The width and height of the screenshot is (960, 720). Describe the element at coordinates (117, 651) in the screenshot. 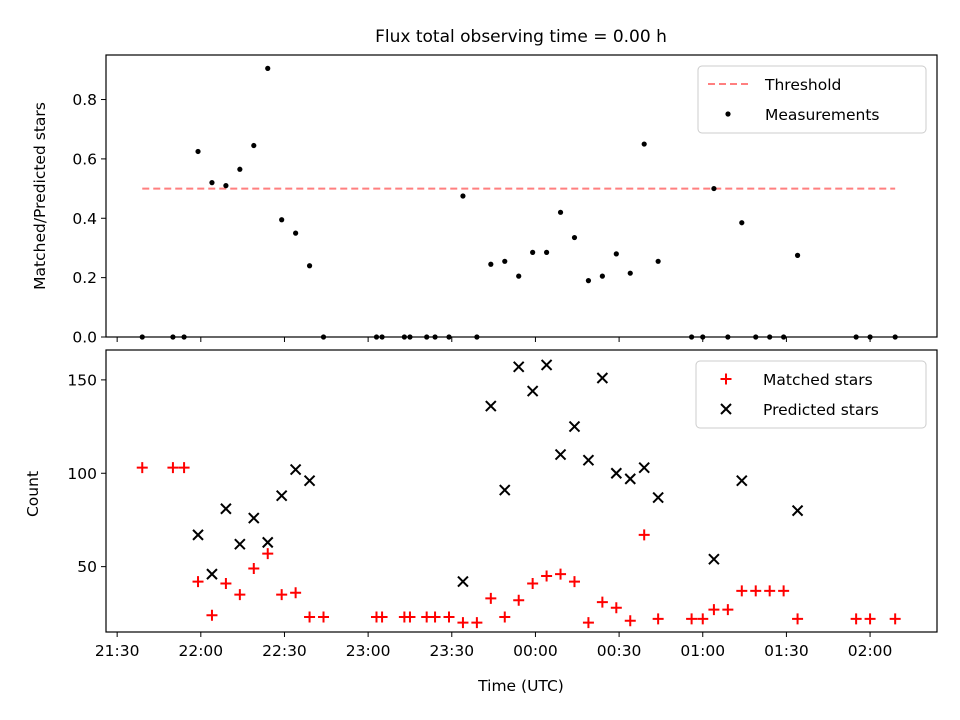

I see `x-tick-label: 21:30` at that location.